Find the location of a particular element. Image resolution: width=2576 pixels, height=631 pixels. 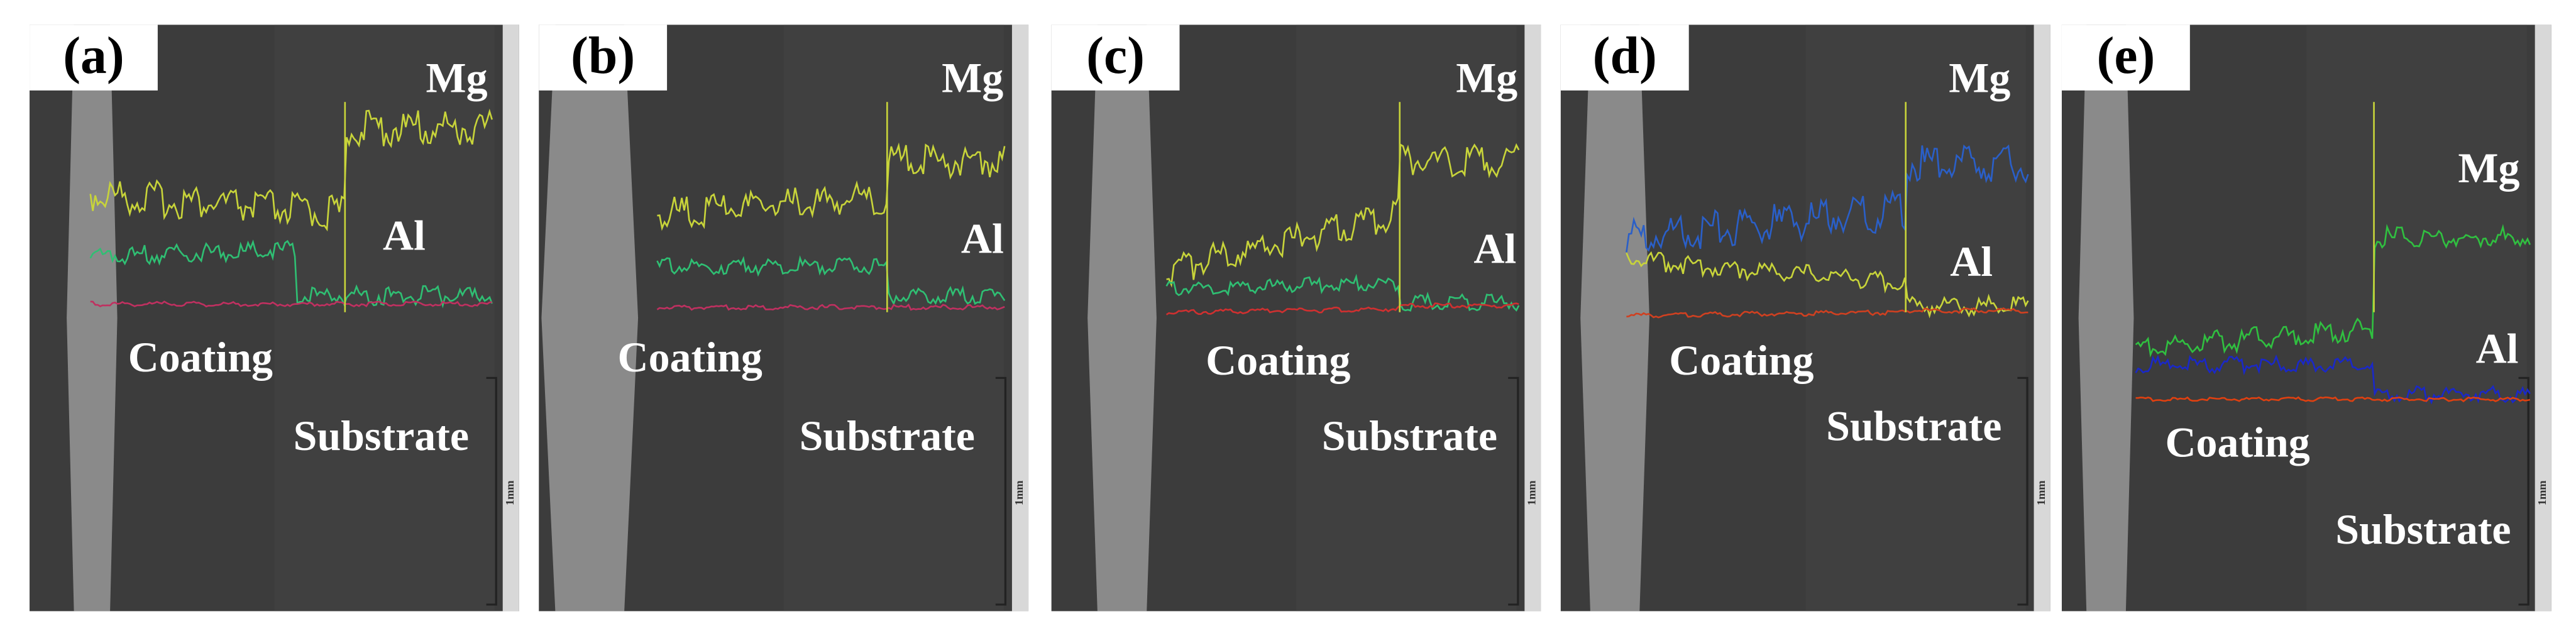

panel-label: (c) is located at coordinates (1116, 55).